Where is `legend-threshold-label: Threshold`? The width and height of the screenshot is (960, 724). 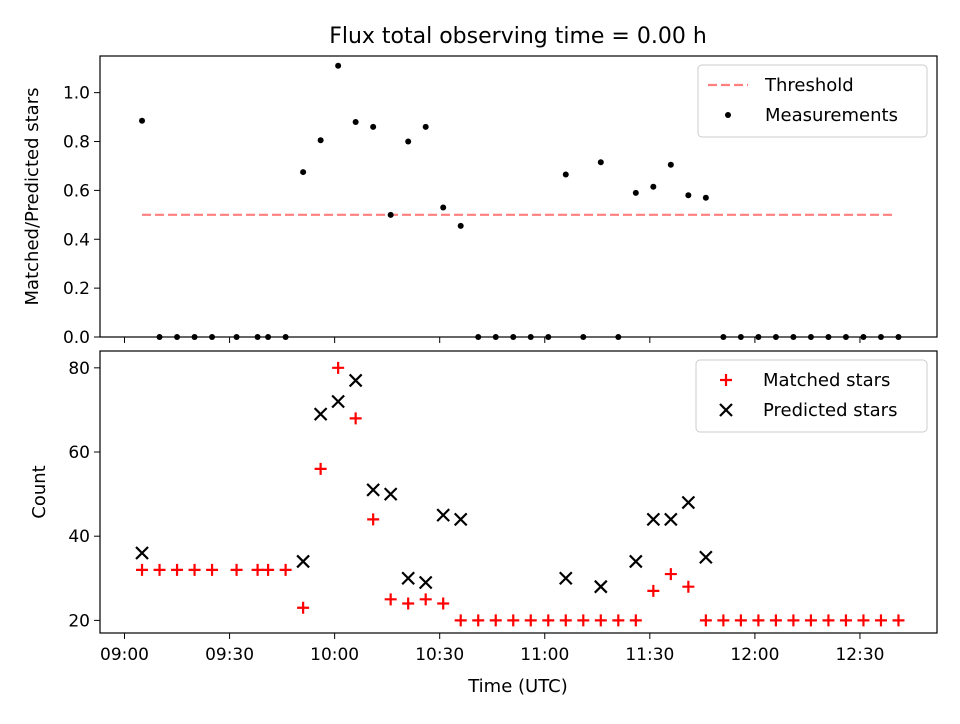 legend-threshold-label: Threshold is located at coordinates (809, 85).